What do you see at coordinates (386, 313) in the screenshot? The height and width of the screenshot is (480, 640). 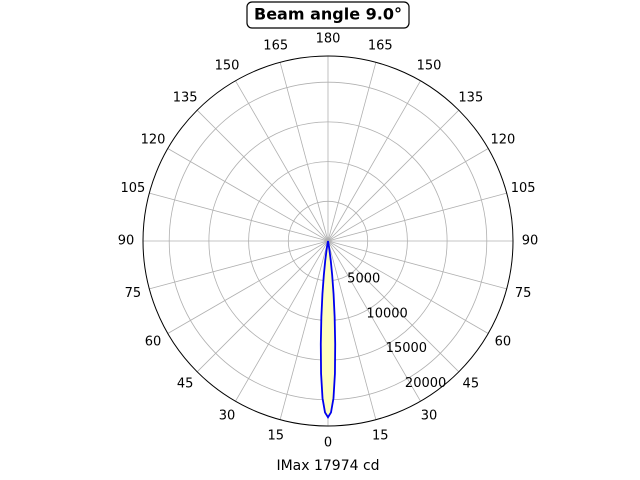 I see `radial-tick-label: 10000` at bounding box center [386, 313].